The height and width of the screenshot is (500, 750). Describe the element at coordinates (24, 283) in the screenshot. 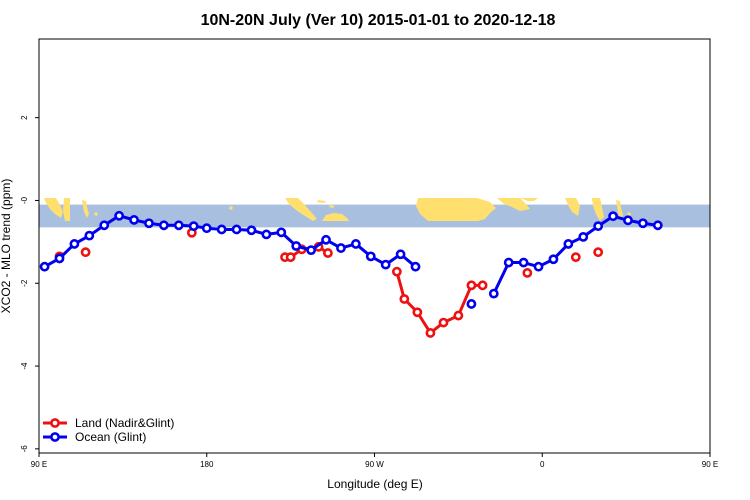

I see `y-tick-label: -2` at that location.